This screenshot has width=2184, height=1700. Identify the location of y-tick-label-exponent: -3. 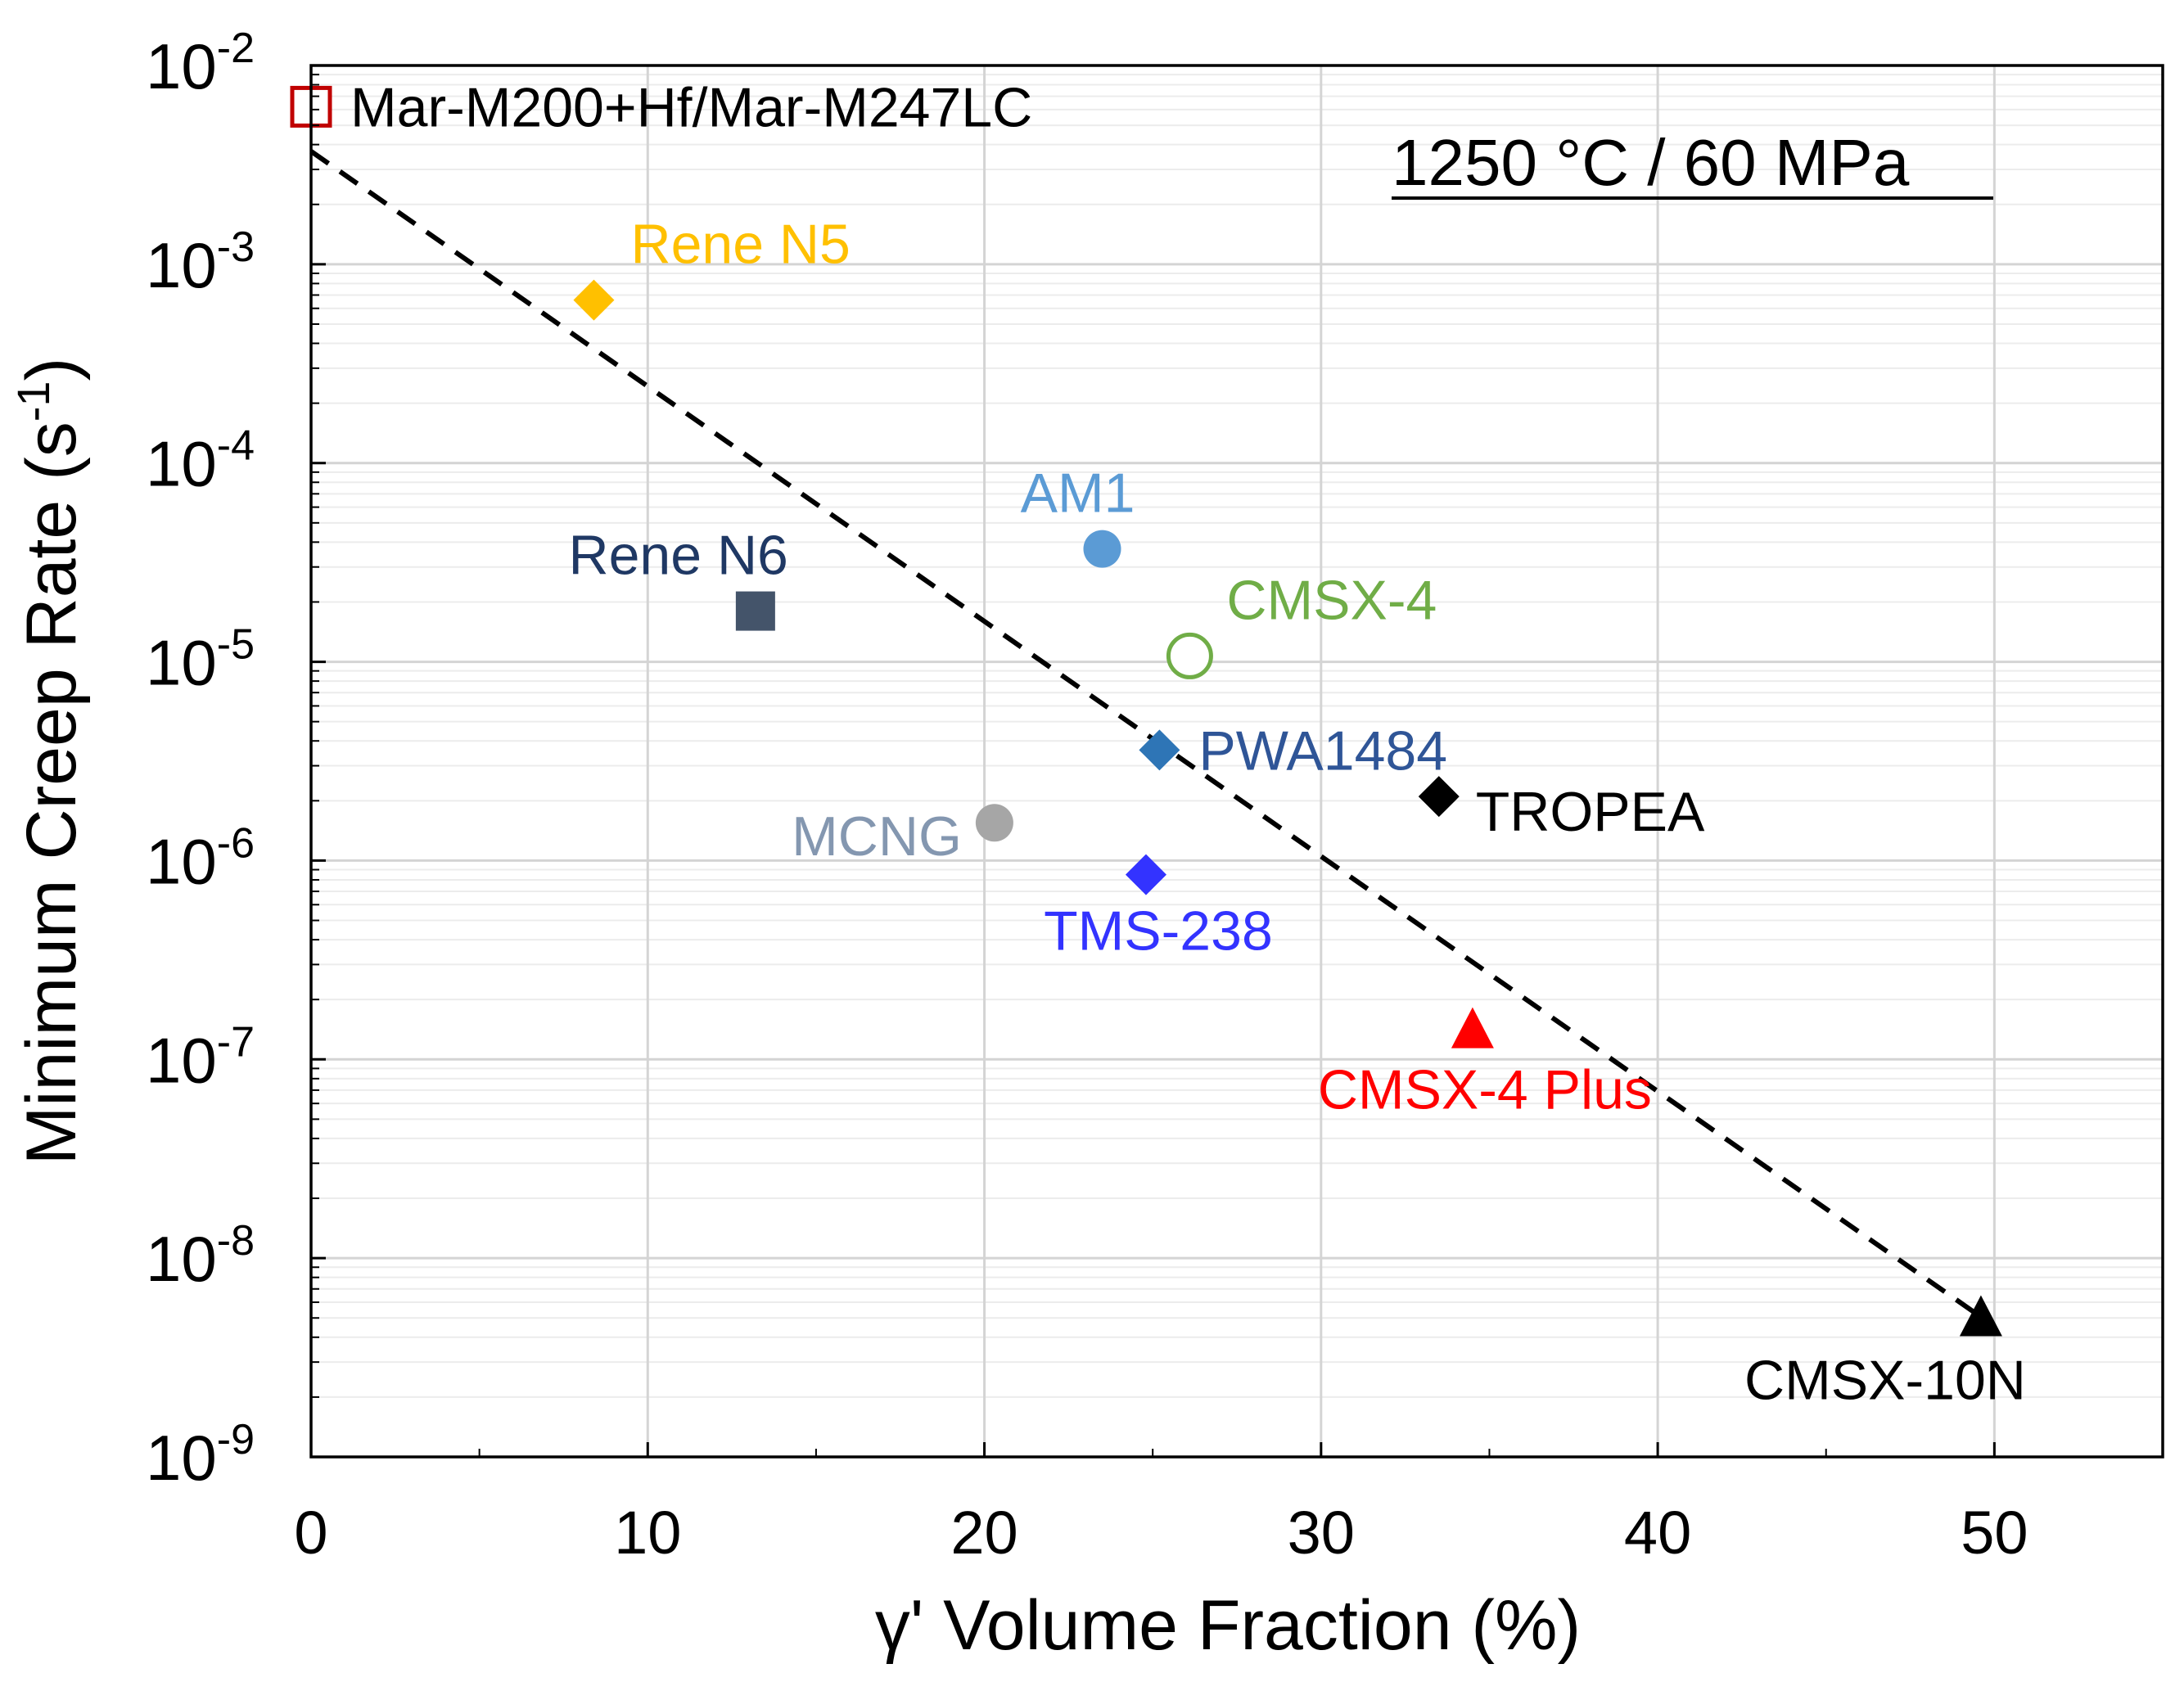
(236, 247).